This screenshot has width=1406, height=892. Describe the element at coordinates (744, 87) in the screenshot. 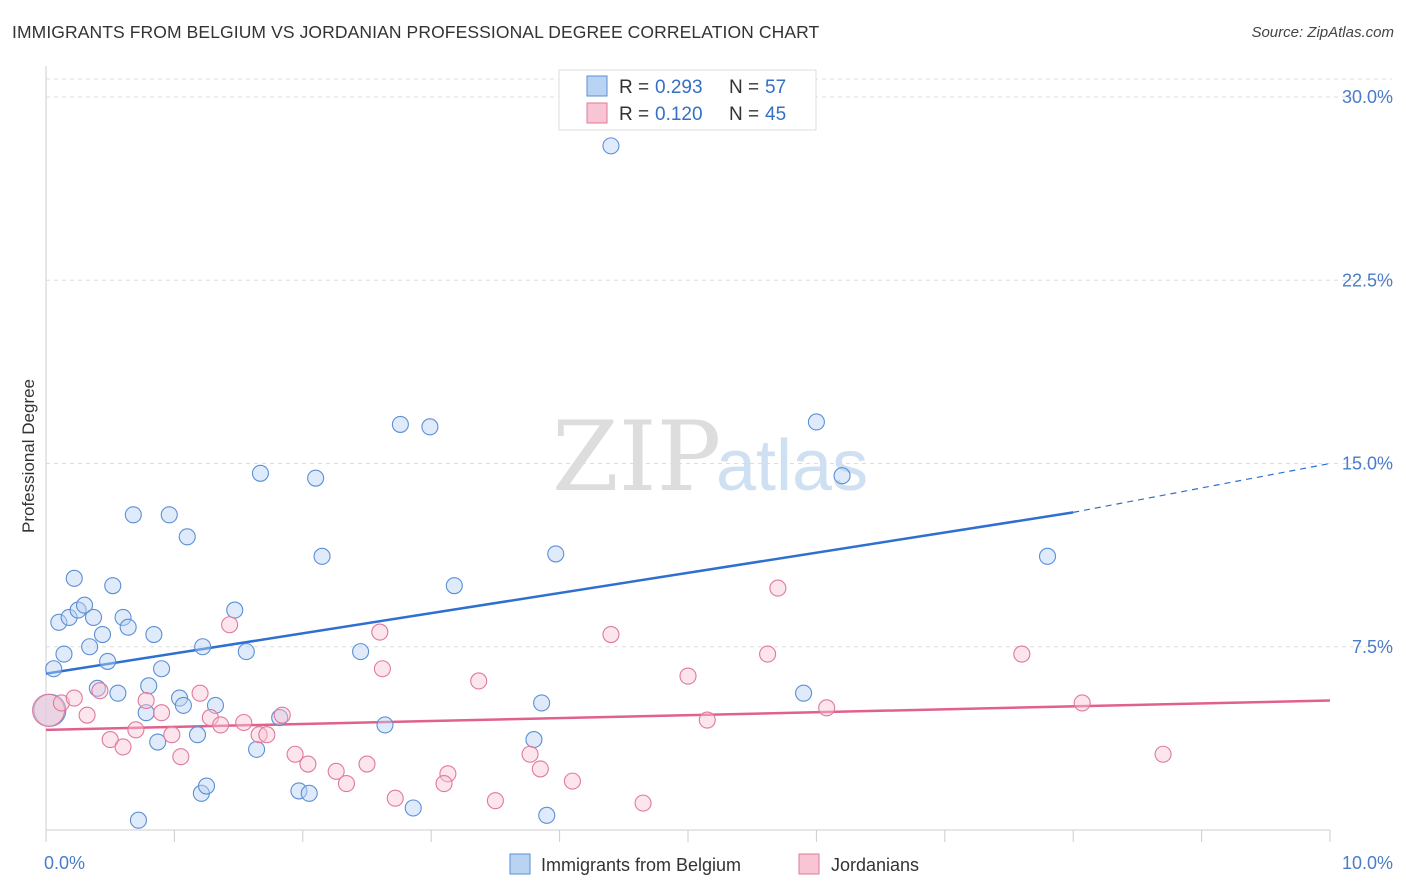

I see `legend-n-label-belgium: N =` at that location.